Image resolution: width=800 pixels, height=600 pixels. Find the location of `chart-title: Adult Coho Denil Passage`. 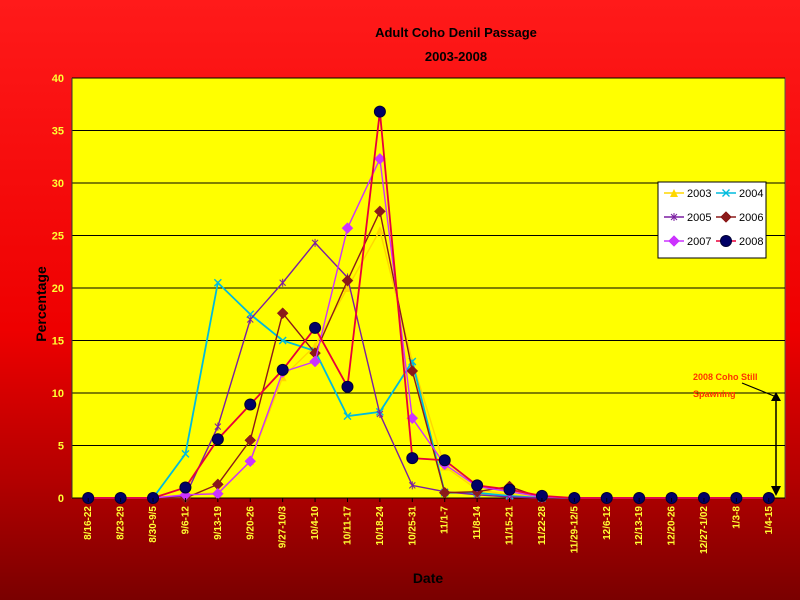

chart-title: Adult Coho Denil Passage is located at coordinates (456, 32).